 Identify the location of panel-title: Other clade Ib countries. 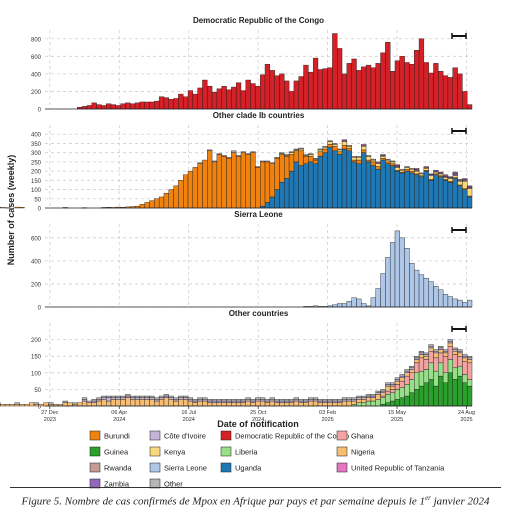
(259, 115).